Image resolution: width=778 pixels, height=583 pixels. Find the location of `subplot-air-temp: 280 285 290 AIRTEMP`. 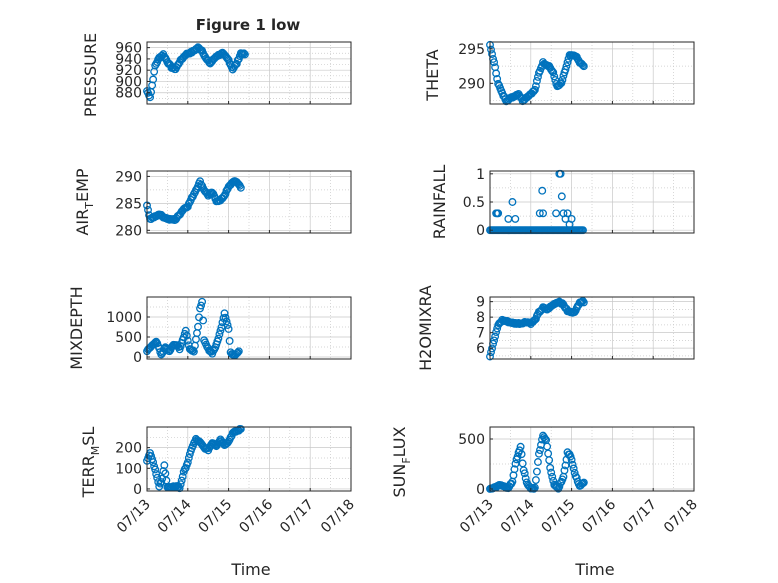

subplot-air-temp: 280 285 290 AIRTEMP is located at coordinates (212, 203).